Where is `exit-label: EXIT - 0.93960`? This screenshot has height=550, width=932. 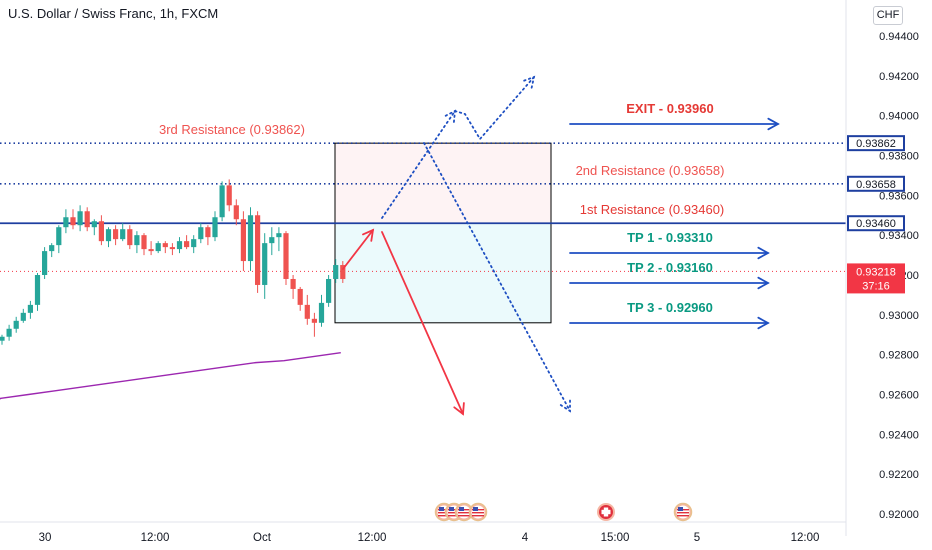 exit-label: EXIT - 0.93960 is located at coordinates (669, 108).